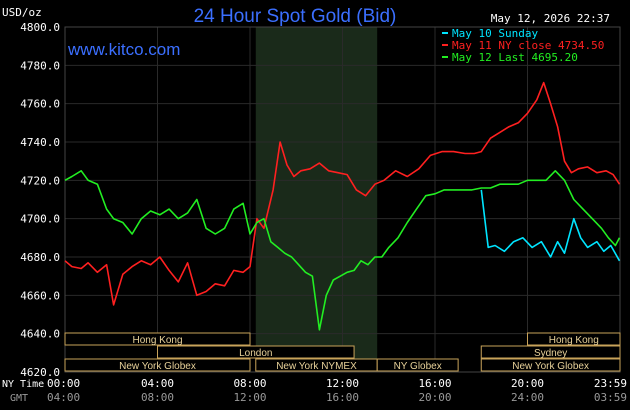  What do you see at coordinates (40, 104) in the screenshot?
I see `y-tick-label: 4760.0` at bounding box center [40, 104].